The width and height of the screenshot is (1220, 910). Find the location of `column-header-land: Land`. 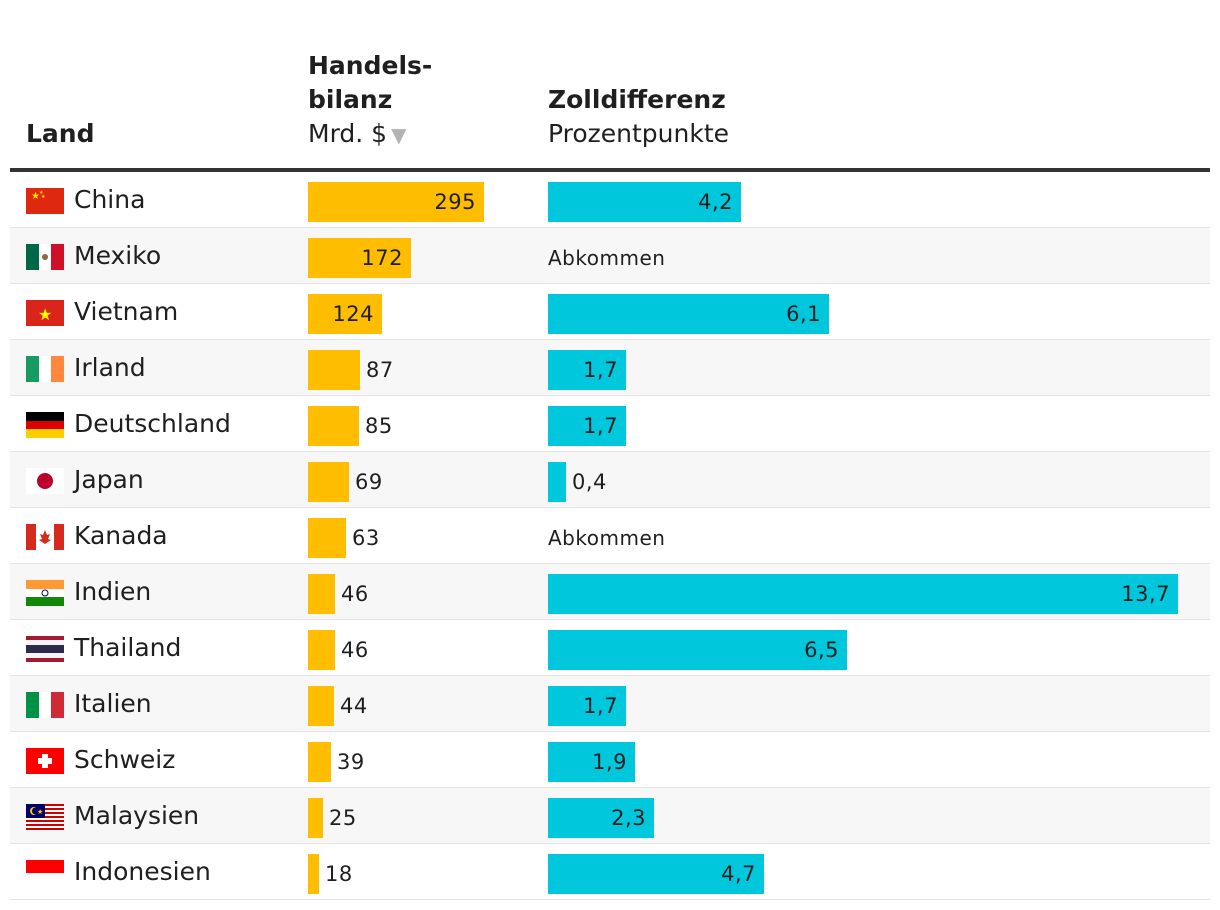

column-header-land: Land is located at coordinates (60, 134).